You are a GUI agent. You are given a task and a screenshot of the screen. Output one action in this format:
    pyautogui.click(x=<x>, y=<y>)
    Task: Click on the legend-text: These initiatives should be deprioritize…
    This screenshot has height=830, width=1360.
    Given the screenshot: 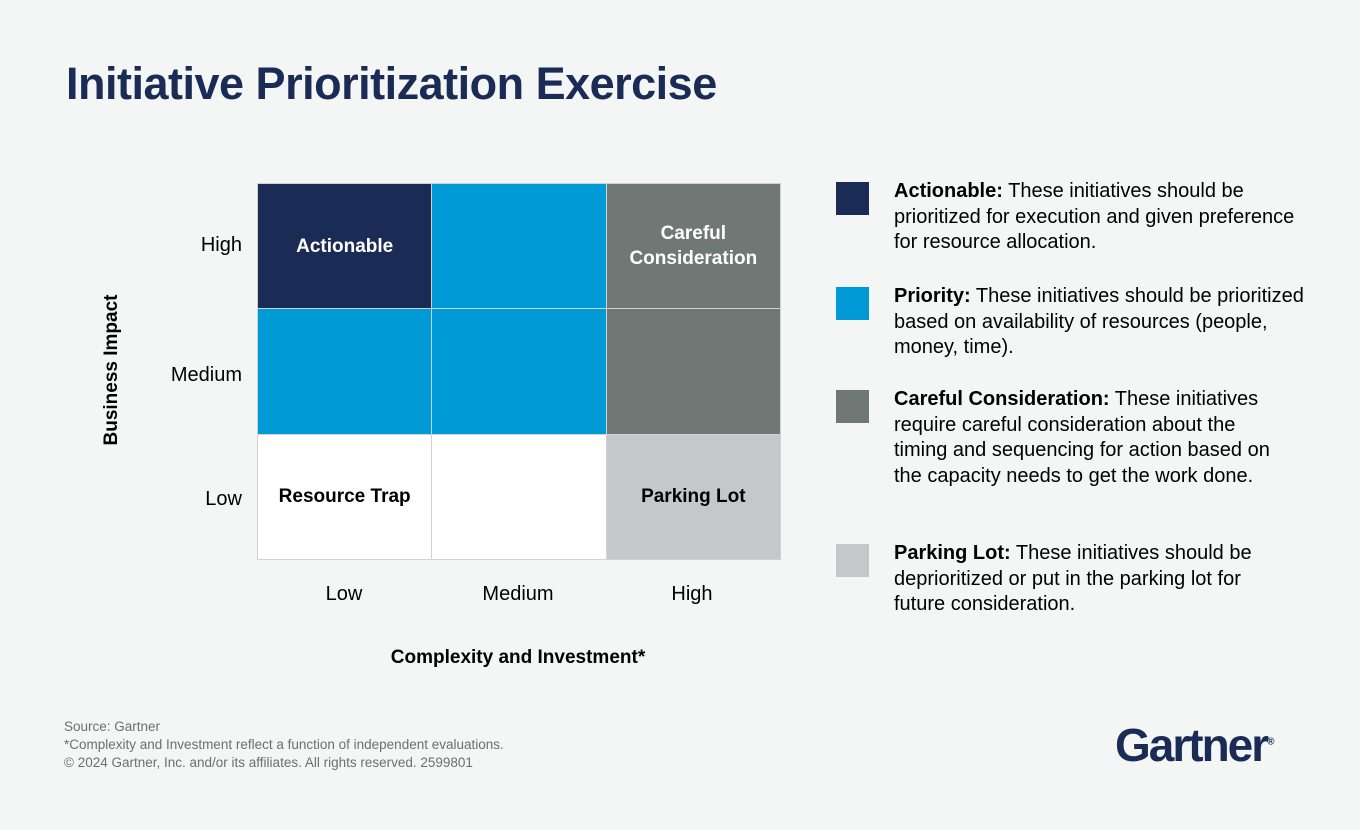 What is the action you would take?
    pyautogui.click(x=1073, y=578)
    